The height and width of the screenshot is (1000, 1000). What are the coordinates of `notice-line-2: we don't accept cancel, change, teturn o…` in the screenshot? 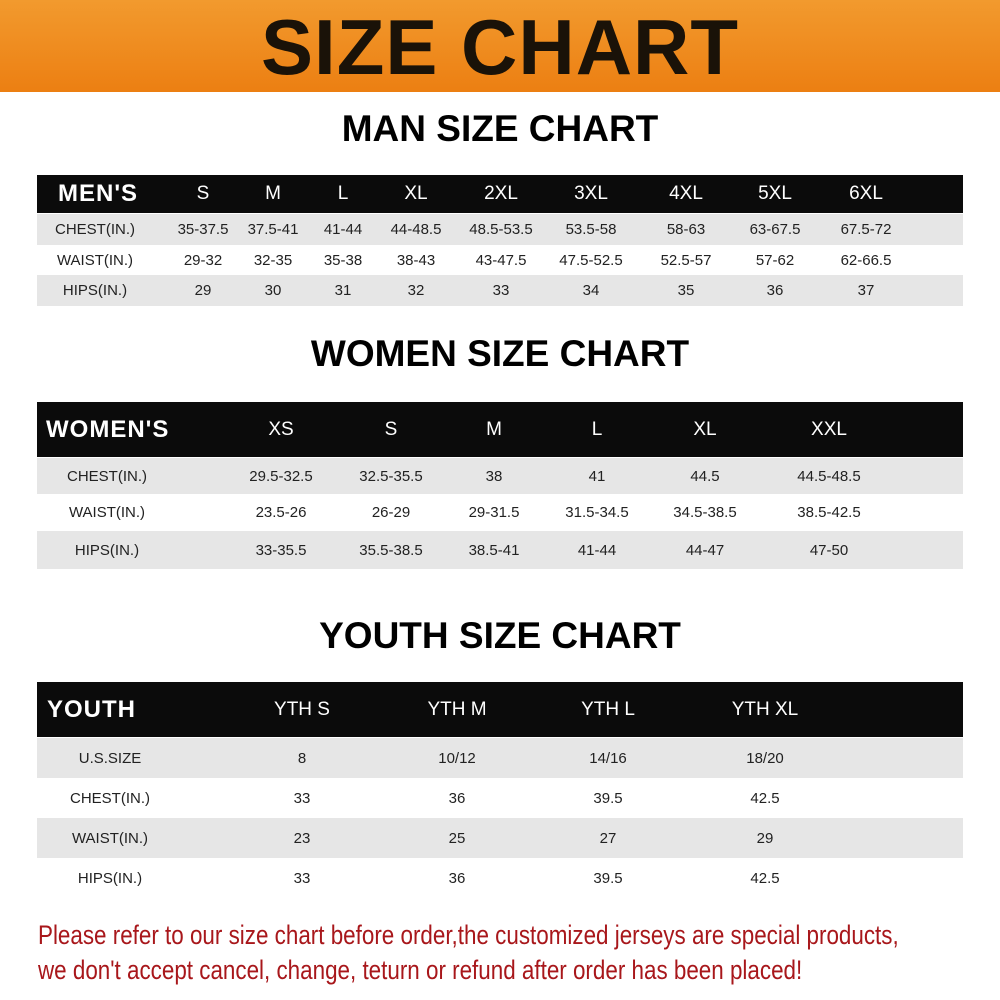 It's located at (420, 970).